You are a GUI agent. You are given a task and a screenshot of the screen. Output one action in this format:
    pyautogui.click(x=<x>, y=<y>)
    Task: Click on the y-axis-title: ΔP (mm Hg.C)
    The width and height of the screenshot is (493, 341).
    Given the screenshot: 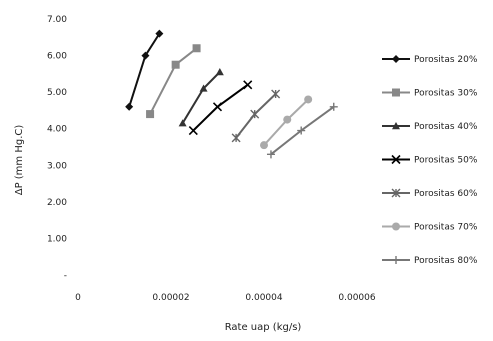 What is the action you would take?
    pyautogui.click(x=19, y=160)
    